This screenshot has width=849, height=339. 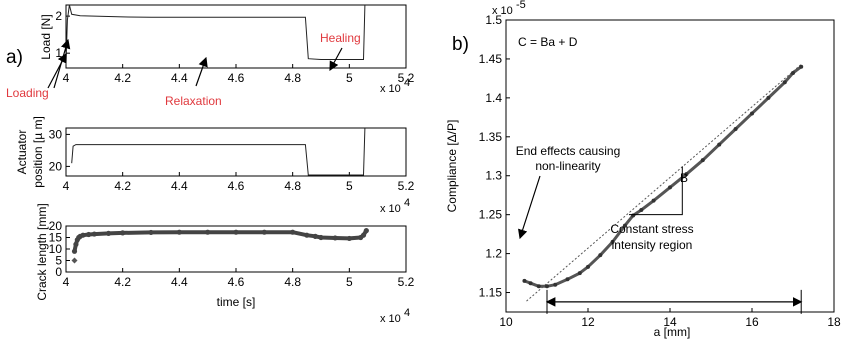 What do you see at coordinates (406, 282) in the screenshot?
I see `bottom-xtick-label: 5.2` at bounding box center [406, 282].